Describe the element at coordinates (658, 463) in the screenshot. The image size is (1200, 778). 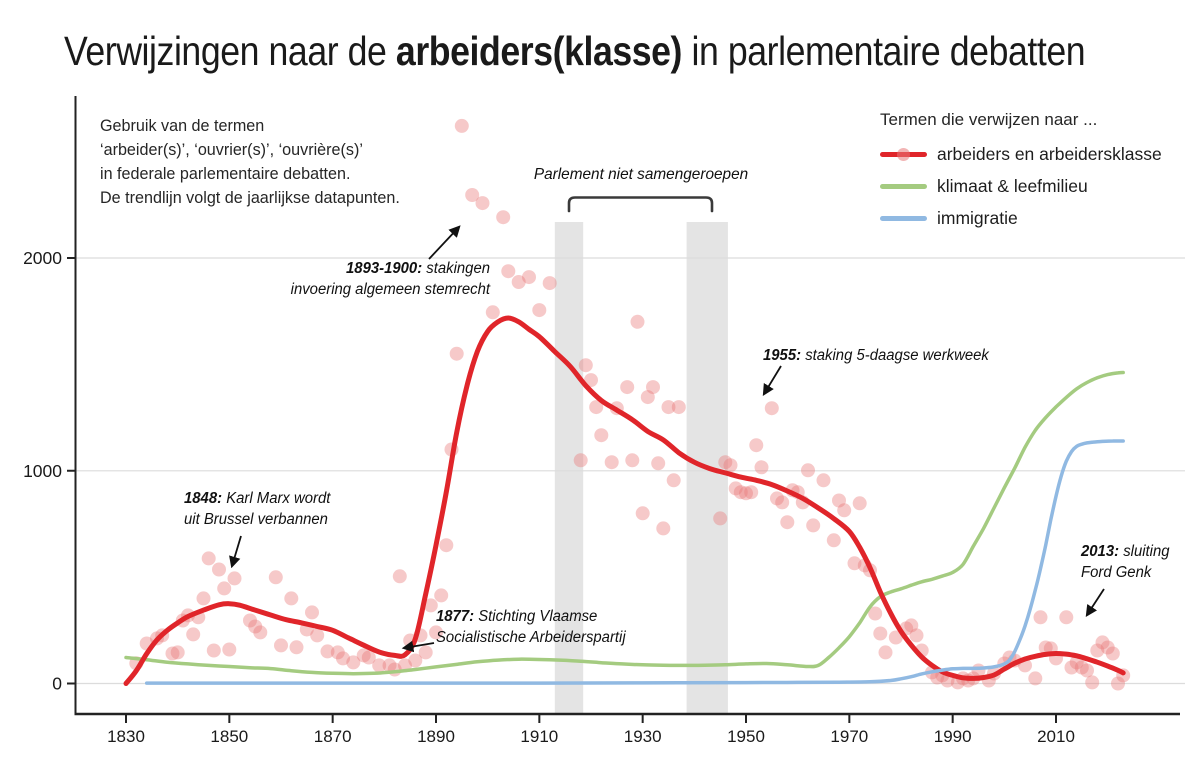
I see `datapoint-1933` at that location.